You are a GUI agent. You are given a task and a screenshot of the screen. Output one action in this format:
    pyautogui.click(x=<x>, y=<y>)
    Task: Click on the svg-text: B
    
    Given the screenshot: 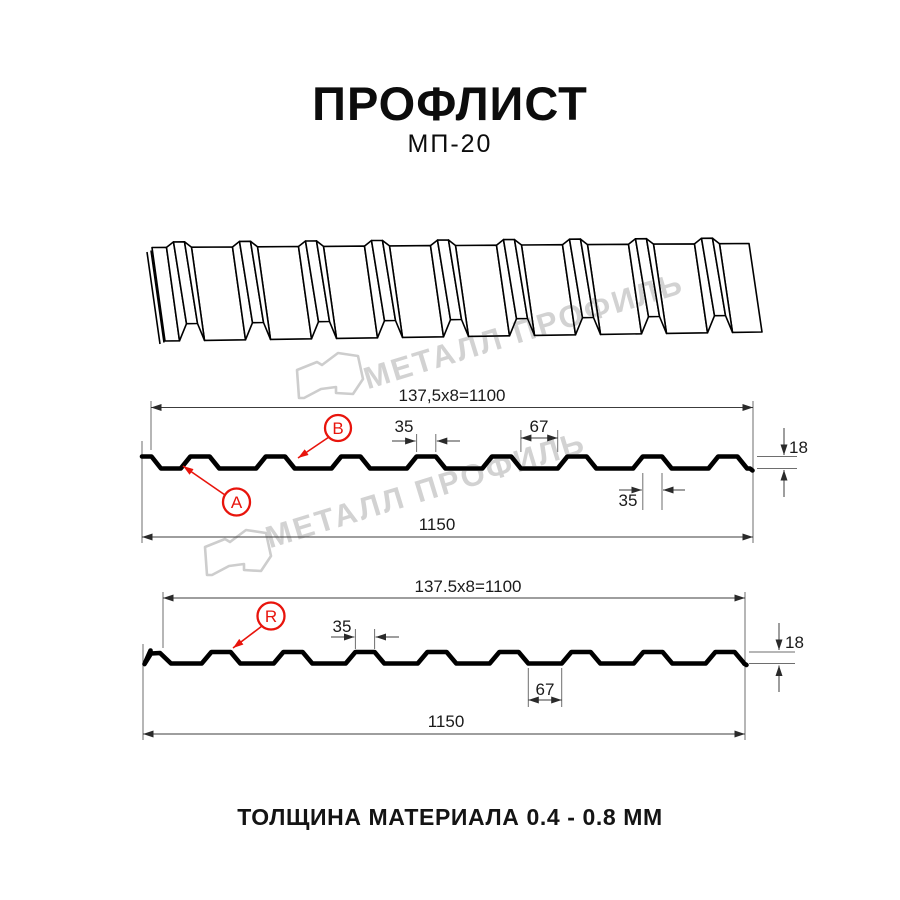 What is the action you would take?
    pyautogui.click(x=337, y=428)
    